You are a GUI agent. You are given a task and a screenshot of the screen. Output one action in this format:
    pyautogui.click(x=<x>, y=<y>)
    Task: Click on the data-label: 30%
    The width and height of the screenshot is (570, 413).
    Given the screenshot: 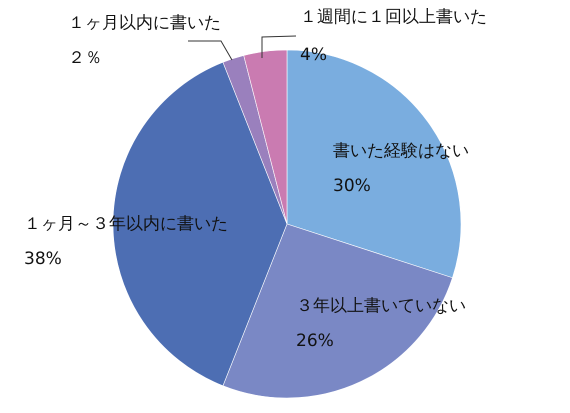 What is the action you would take?
    pyautogui.click(x=352, y=186)
    